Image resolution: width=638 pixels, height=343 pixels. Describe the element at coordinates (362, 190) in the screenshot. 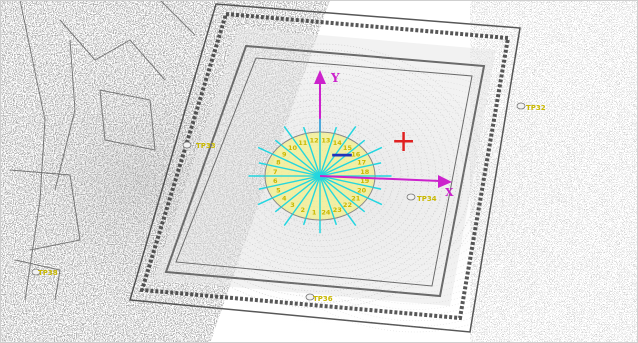

I see `ring-sector-number: 20` at that location.